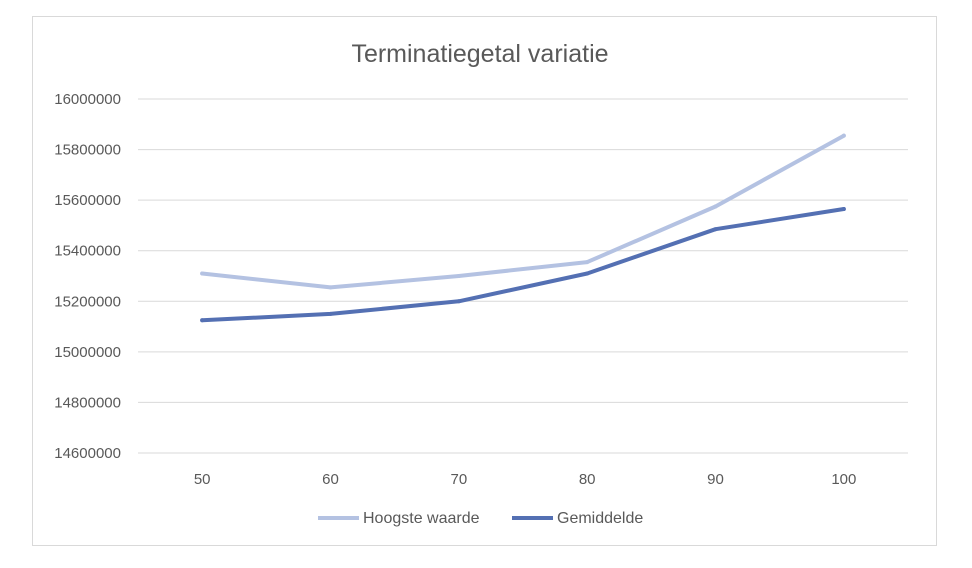 The height and width of the screenshot is (568, 972). I want to click on x-tick-label: 90, so click(715, 479).